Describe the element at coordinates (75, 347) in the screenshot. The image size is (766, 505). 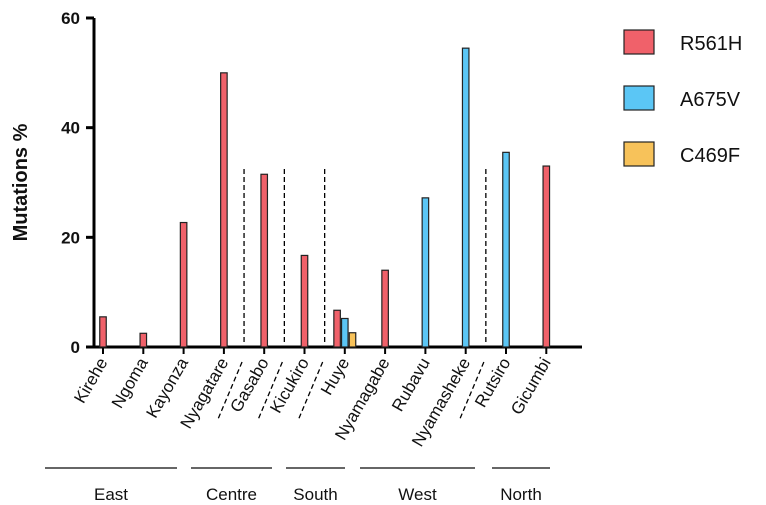
I see `y-tick-label: 0` at that location.